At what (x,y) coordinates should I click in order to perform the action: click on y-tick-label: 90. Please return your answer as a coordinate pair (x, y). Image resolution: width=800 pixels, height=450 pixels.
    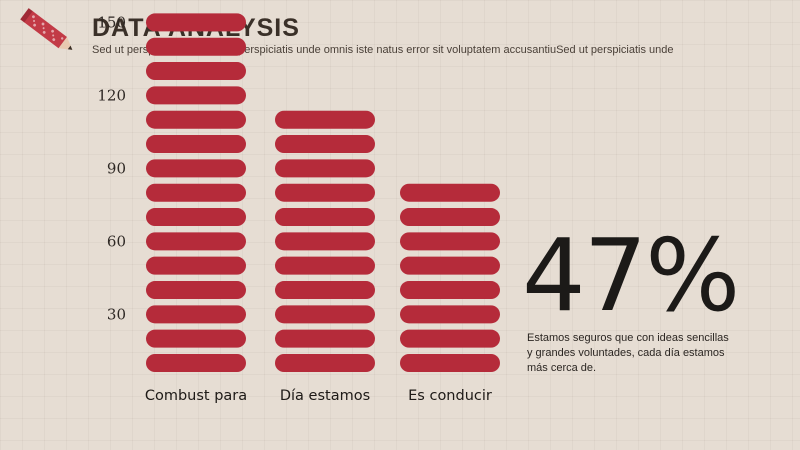
    Looking at the image, I should click on (116, 168).